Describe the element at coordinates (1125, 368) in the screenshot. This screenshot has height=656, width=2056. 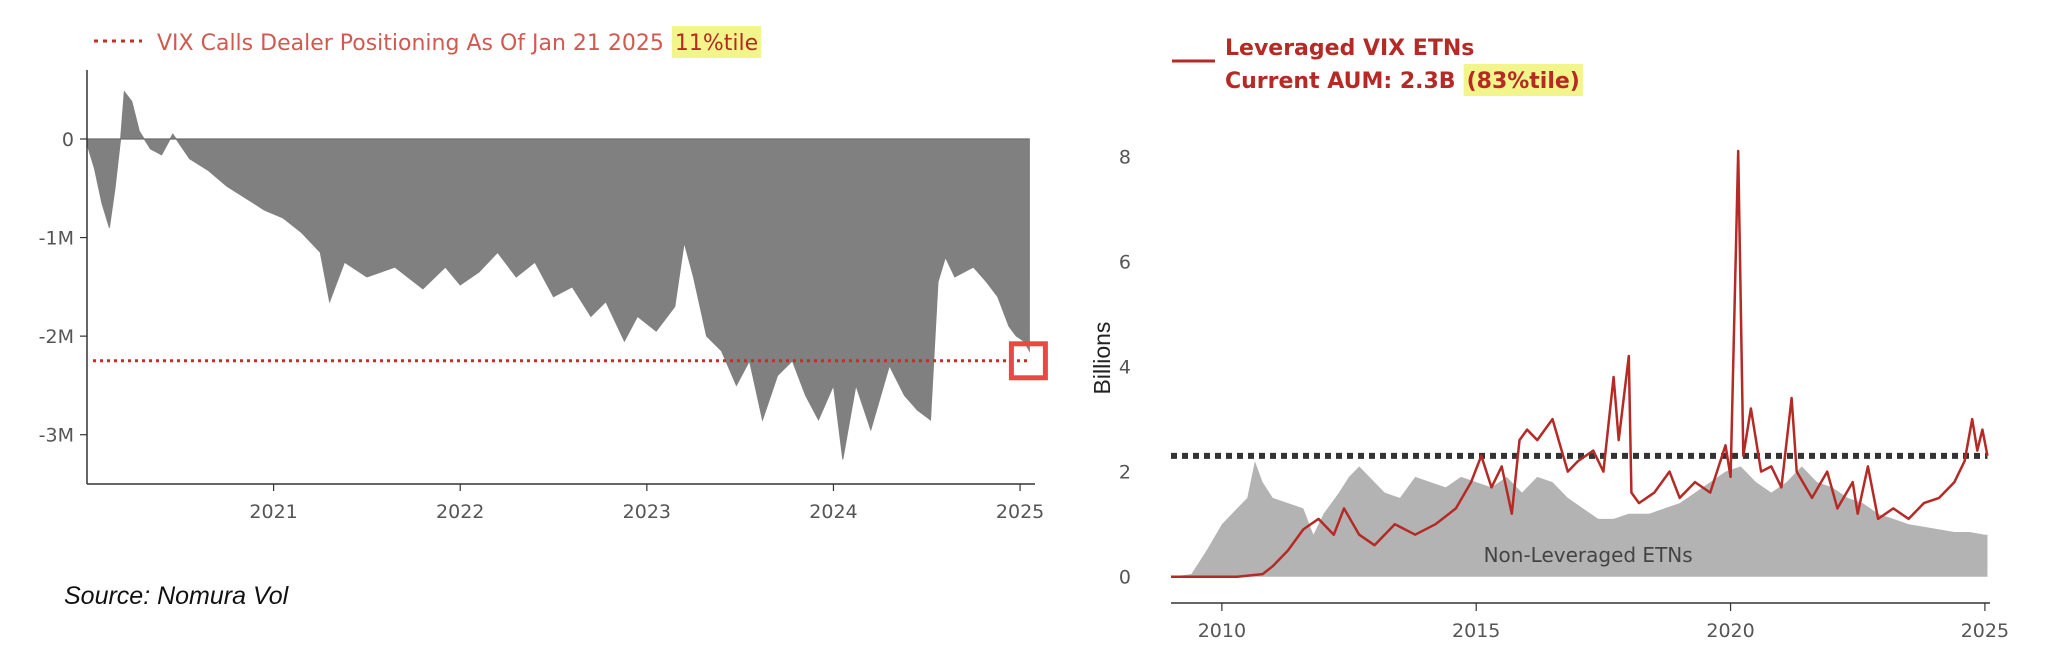
I see `right-y-tick-label: 4` at that location.